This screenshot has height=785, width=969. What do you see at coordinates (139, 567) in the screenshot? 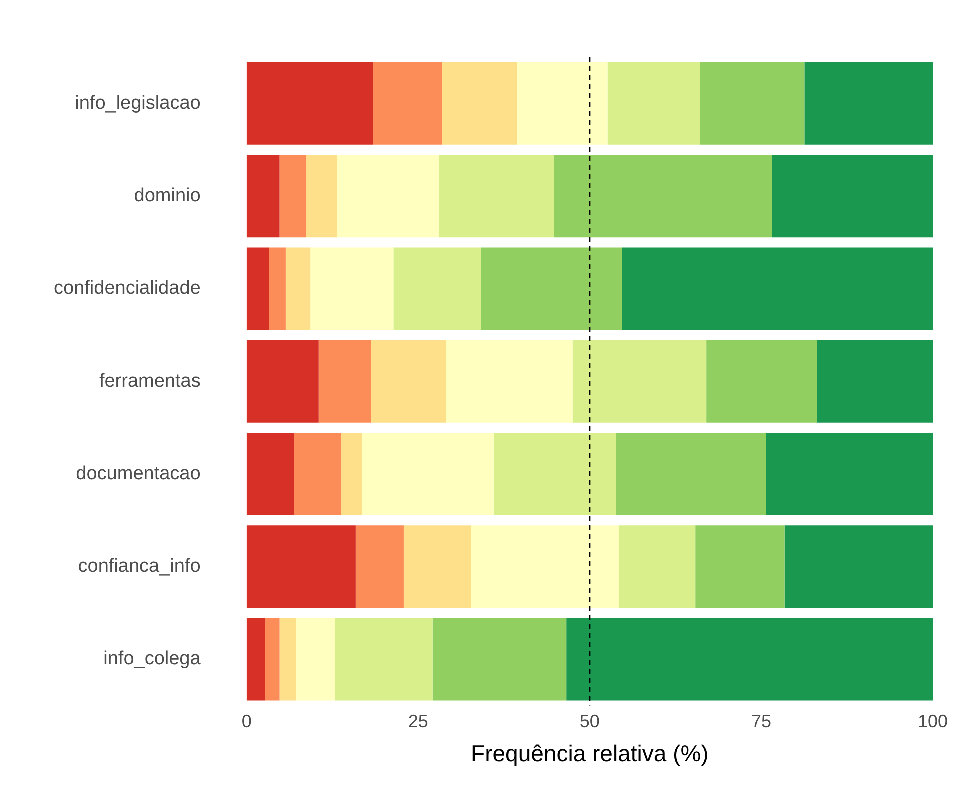
I see `y-tick-label: confianca_info` at bounding box center [139, 567].